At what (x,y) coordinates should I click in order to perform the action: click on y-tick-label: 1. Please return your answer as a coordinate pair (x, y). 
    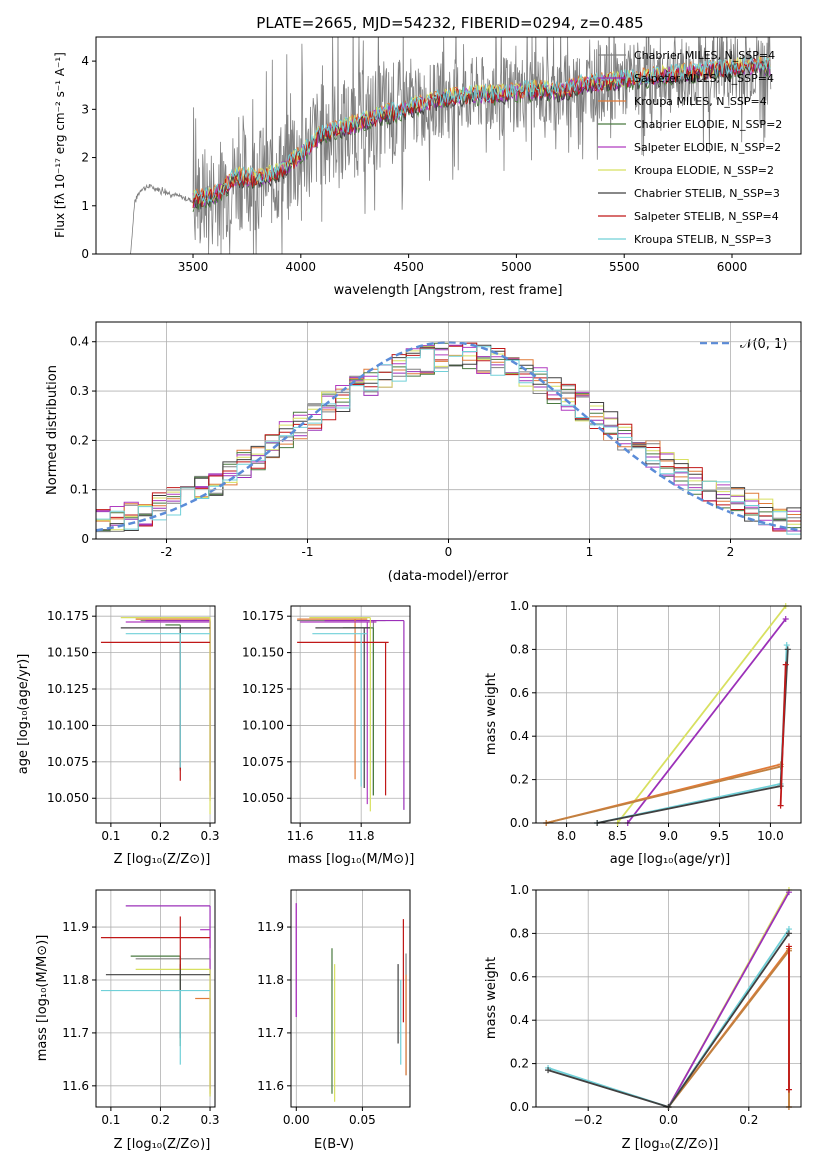
    Looking at the image, I should click on (85, 206).